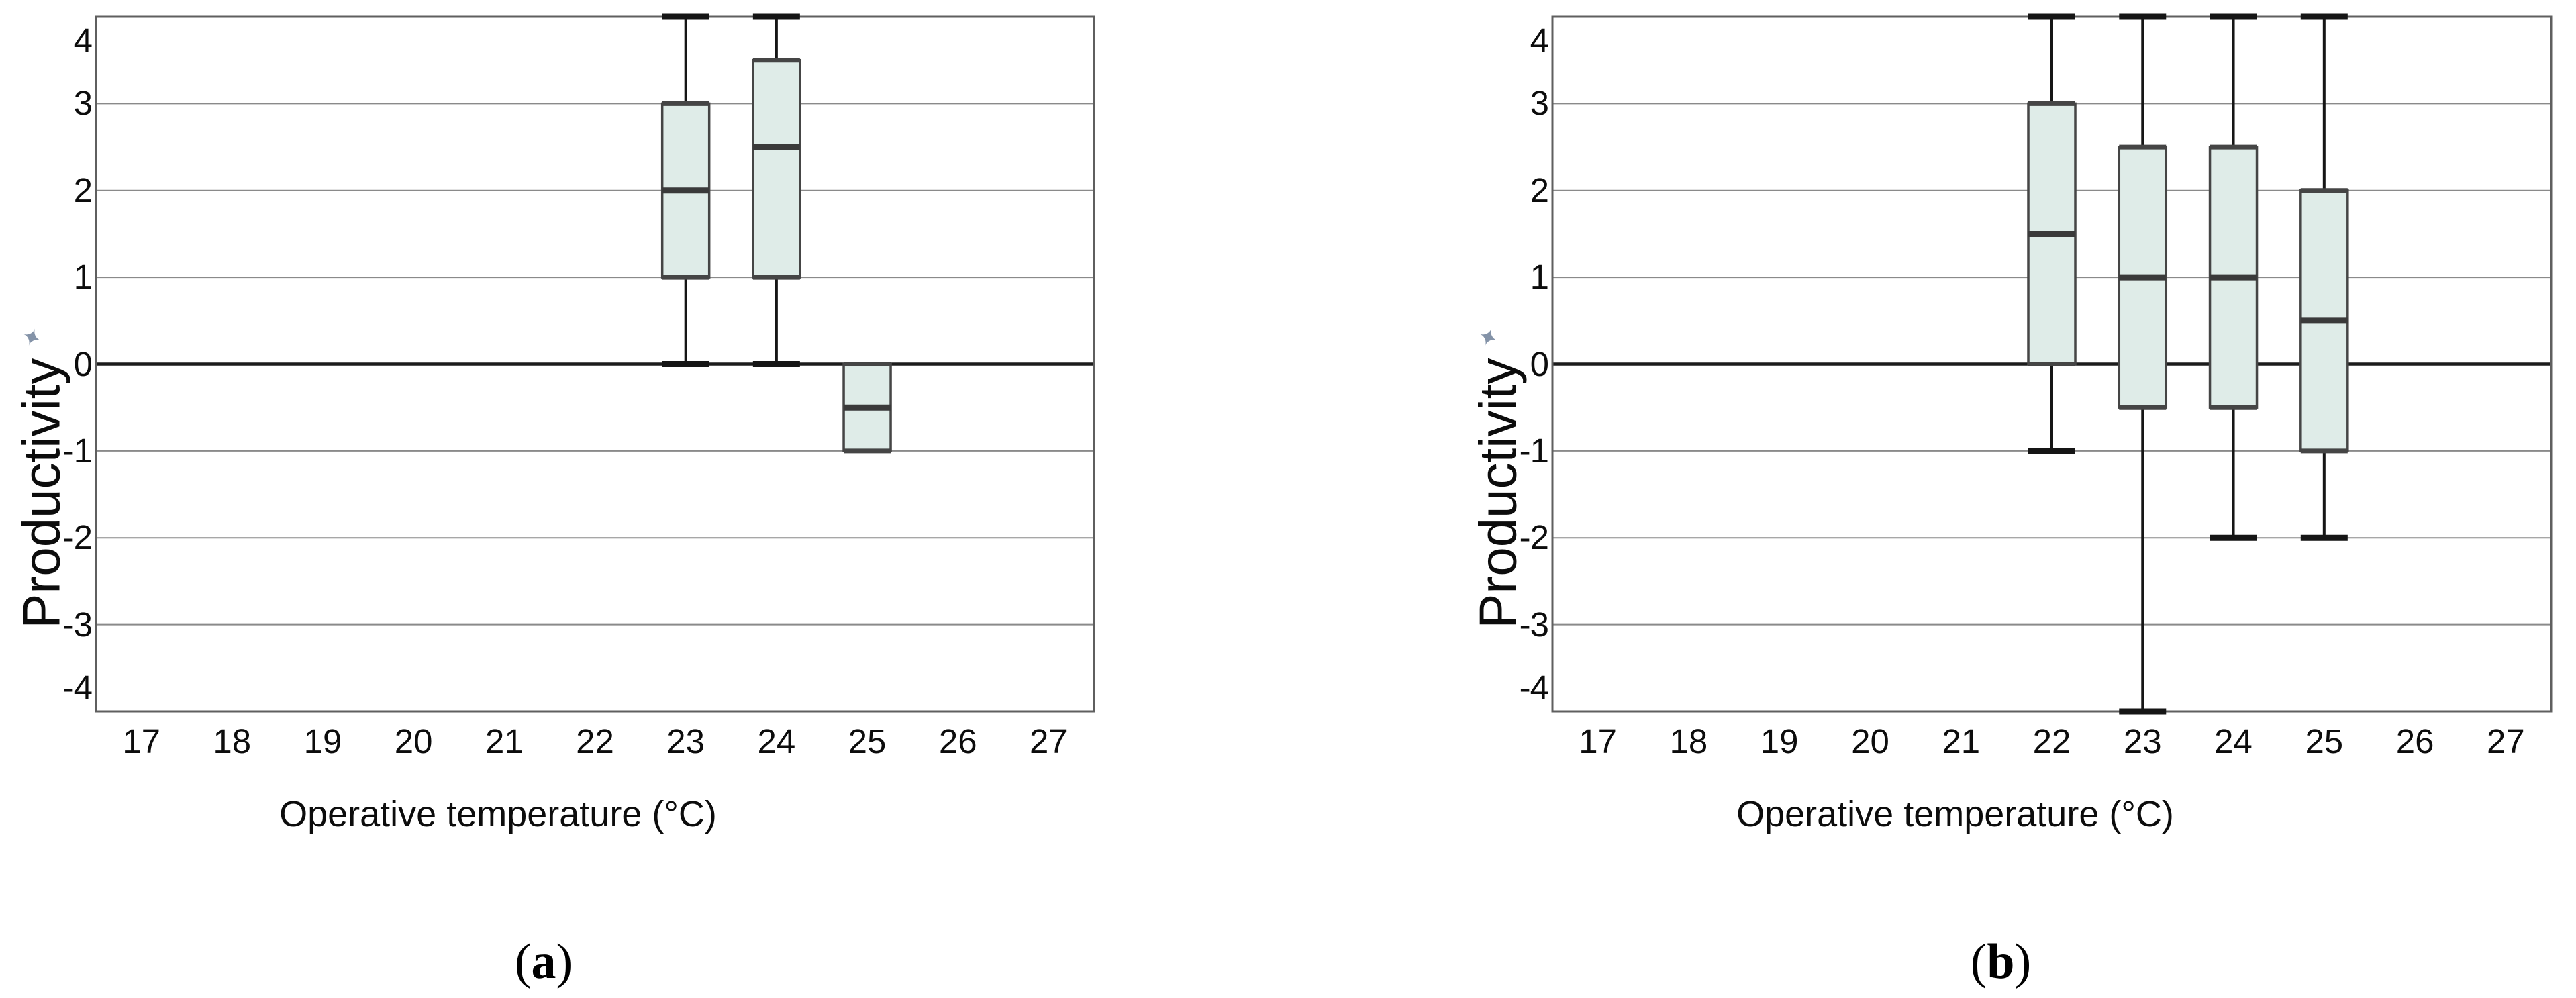  Describe the element at coordinates (2023, 961) in the screenshot. I see `caption-b-paren-close: )` at that location.